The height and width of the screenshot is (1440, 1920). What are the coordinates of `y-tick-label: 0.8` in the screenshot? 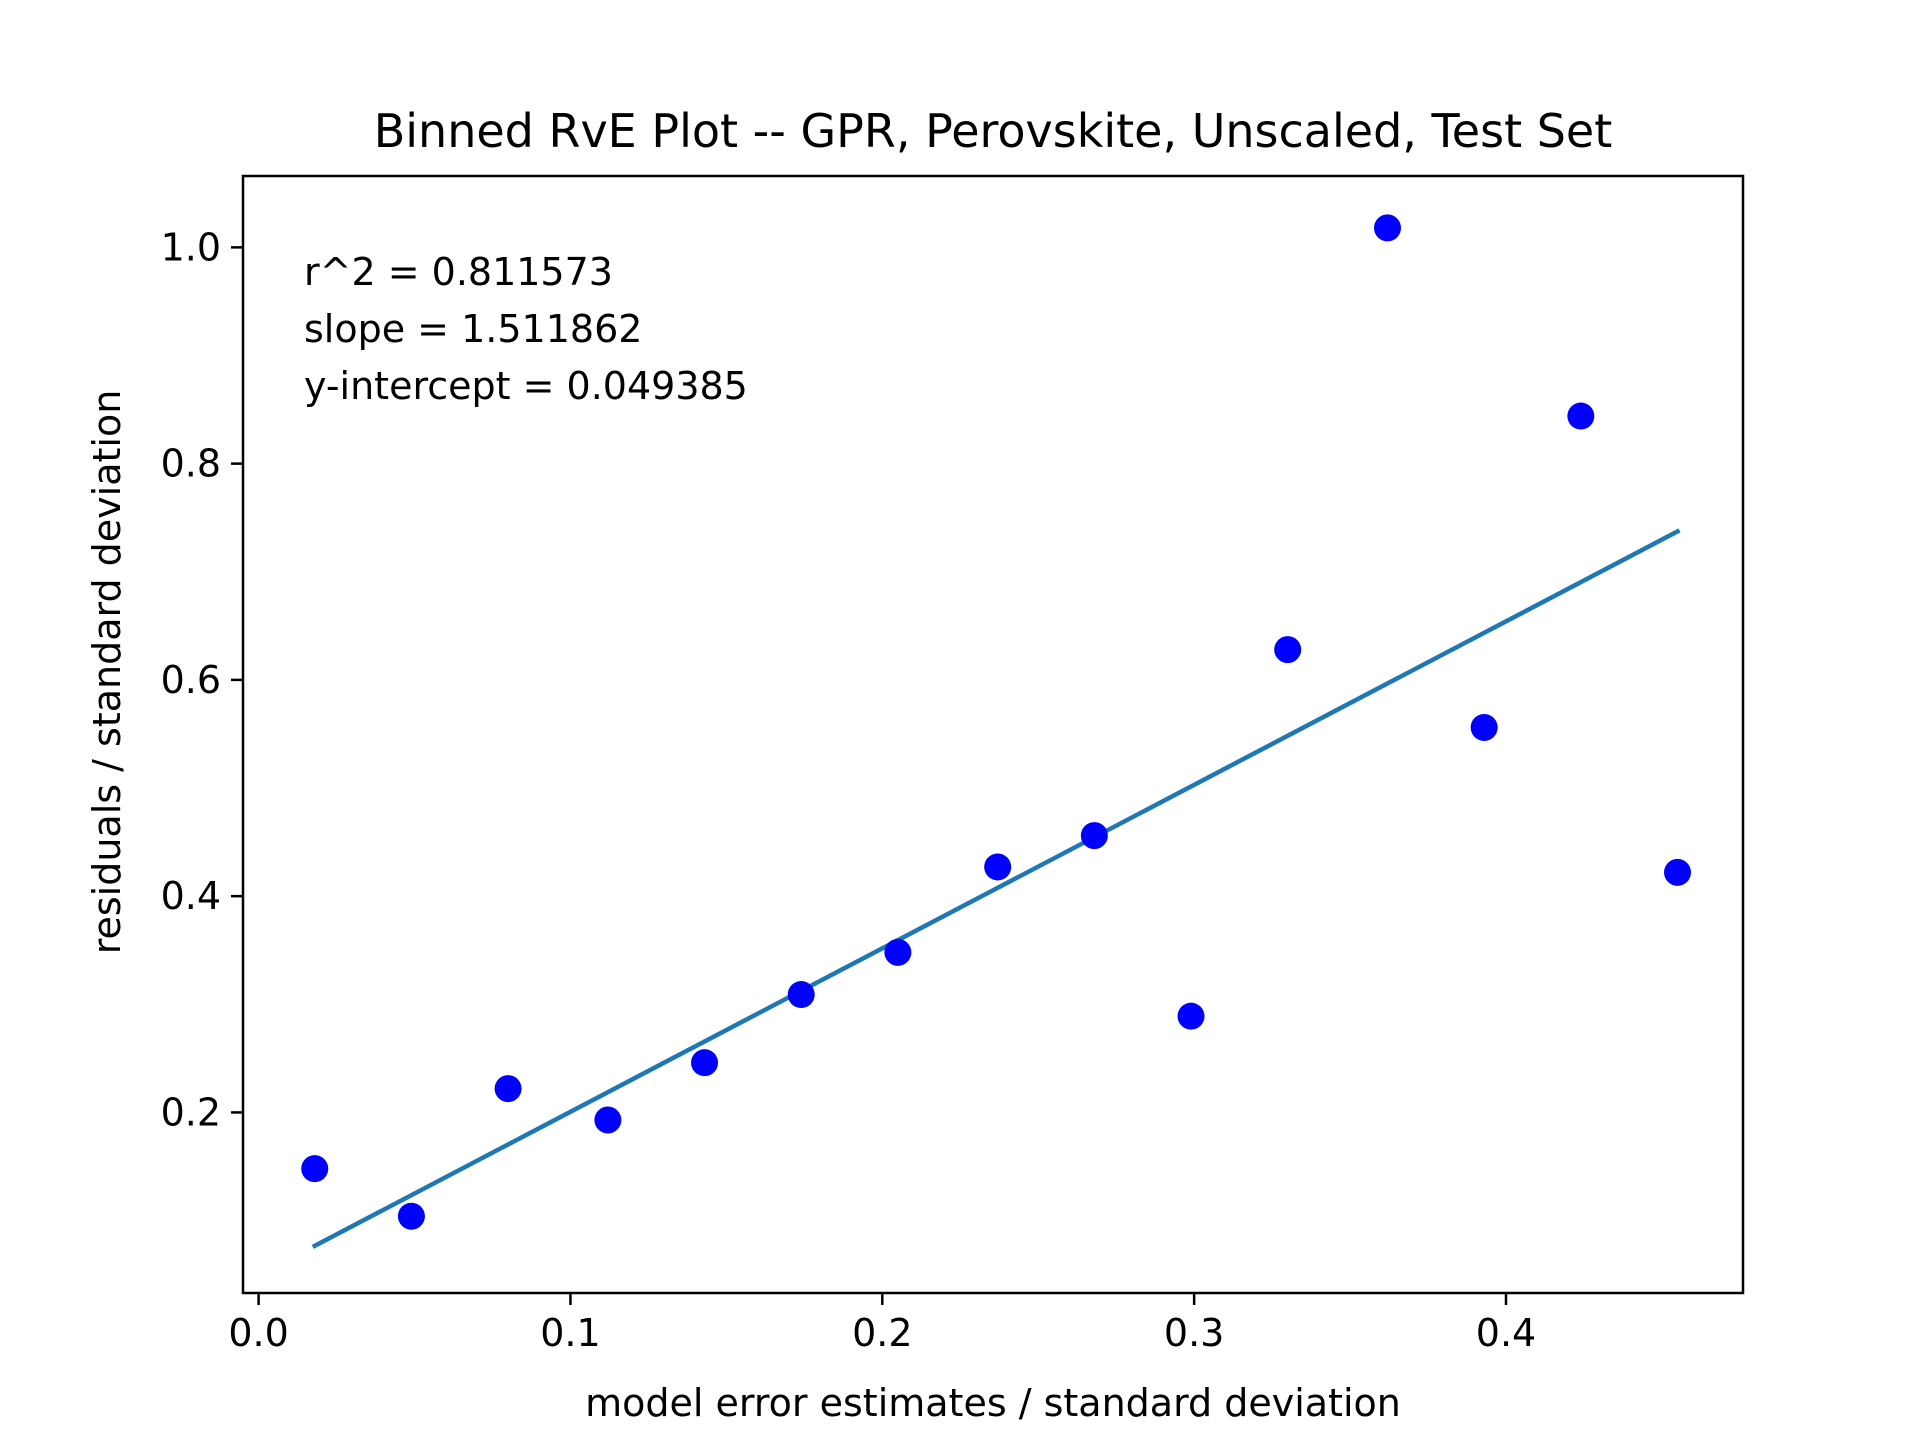 It's located at (191, 464).